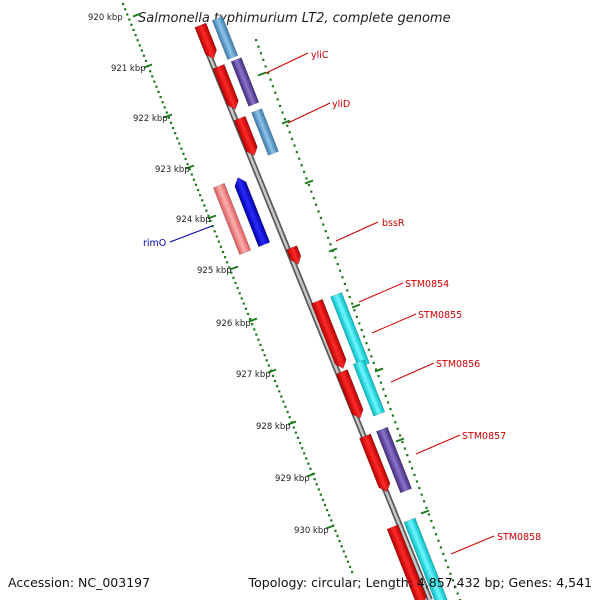 This screenshot has width=600, height=600. I want to click on gene-label-STM0858: STM0858, so click(519, 537).